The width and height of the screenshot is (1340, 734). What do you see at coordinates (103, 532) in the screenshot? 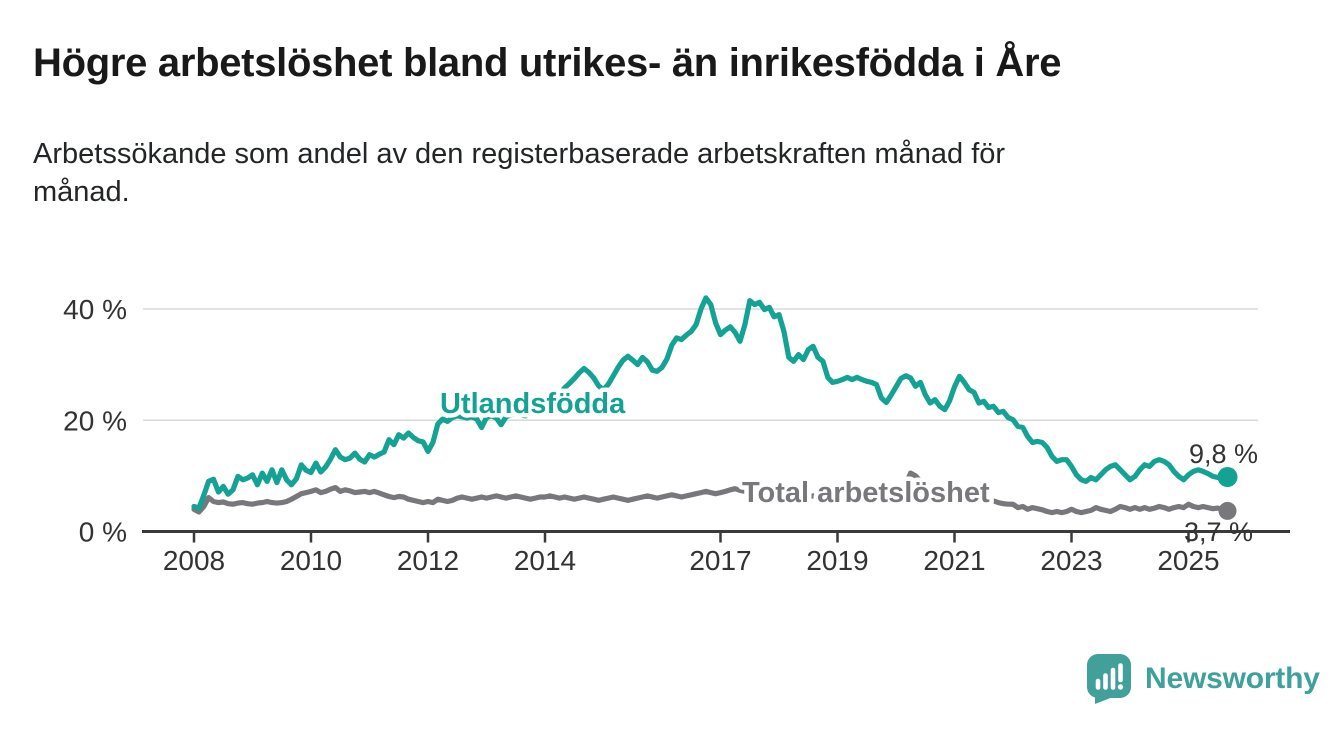
I see `y-tick-label-0: 0 %` at bounding box center [103, 532].